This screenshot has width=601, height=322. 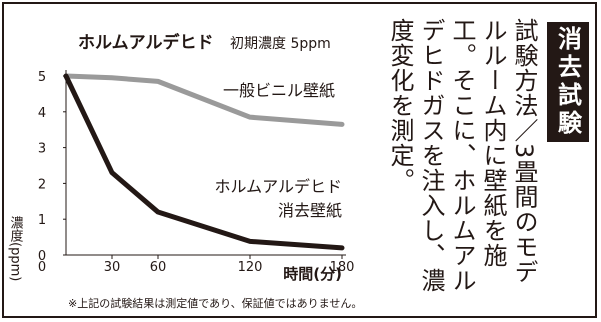 I want to click on y-tick-label: 1, so click(x=42, y=220).